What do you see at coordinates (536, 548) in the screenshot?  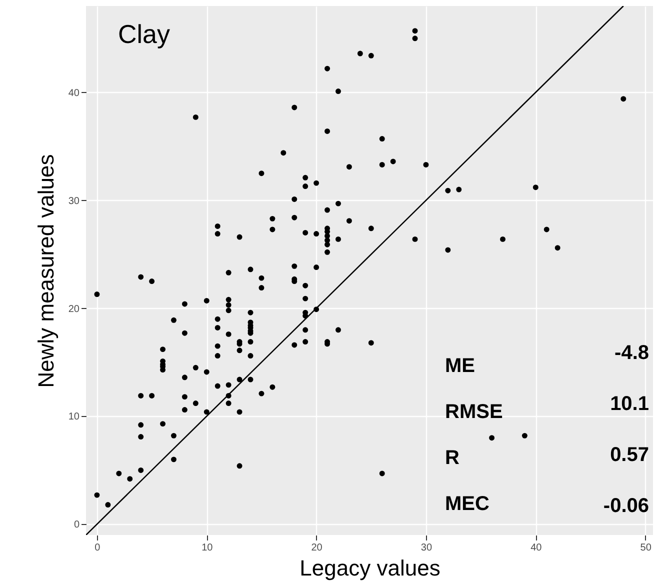 I see `x-tick-label: 40` at bounding box center [536, 548].